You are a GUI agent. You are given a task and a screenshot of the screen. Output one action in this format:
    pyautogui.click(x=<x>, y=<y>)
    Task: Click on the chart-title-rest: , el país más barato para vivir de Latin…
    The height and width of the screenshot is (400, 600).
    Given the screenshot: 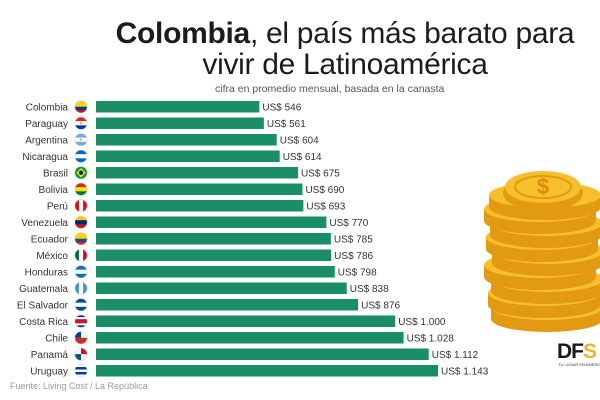 What is the action you would take?
    pyautogui.click(x=388, y=49)
    